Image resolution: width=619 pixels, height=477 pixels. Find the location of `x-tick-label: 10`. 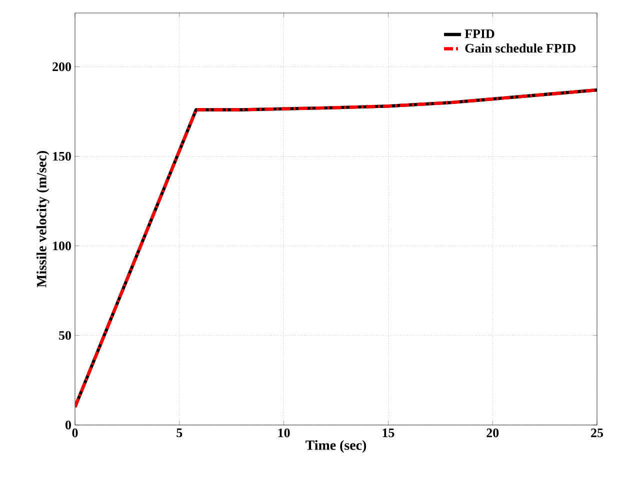

x-tick-label: 10 is located at coordinates (284, 433).